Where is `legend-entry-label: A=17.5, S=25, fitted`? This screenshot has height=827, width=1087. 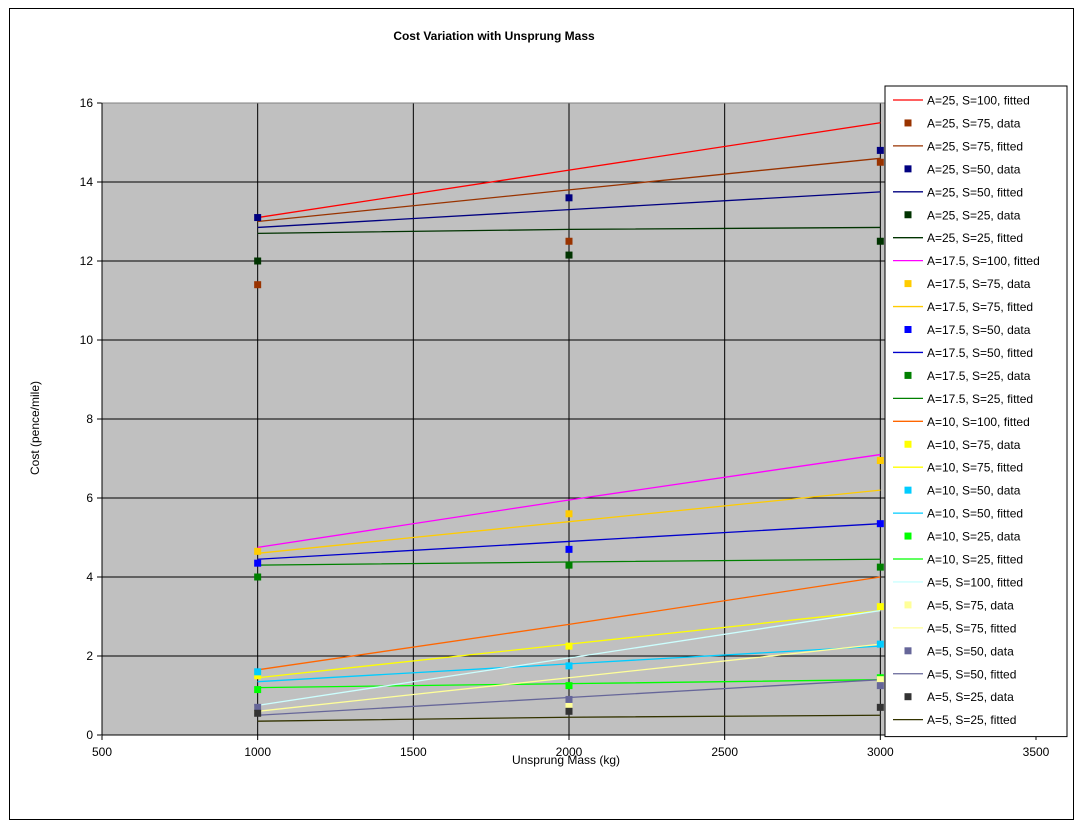 legend-entry-label: A=17.5, S=25, fitted is located at coordinates (980, 399).